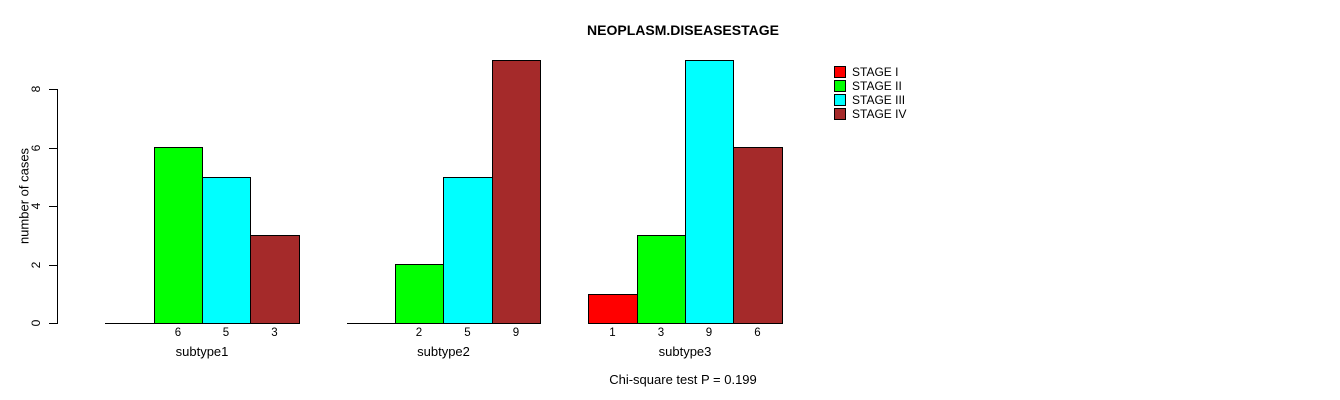 The width and height of the screenshot is (1340, 400). Describe the element at coordinates (419, 333) in the screenshot. I see `bar-value-label: 2` at that location.